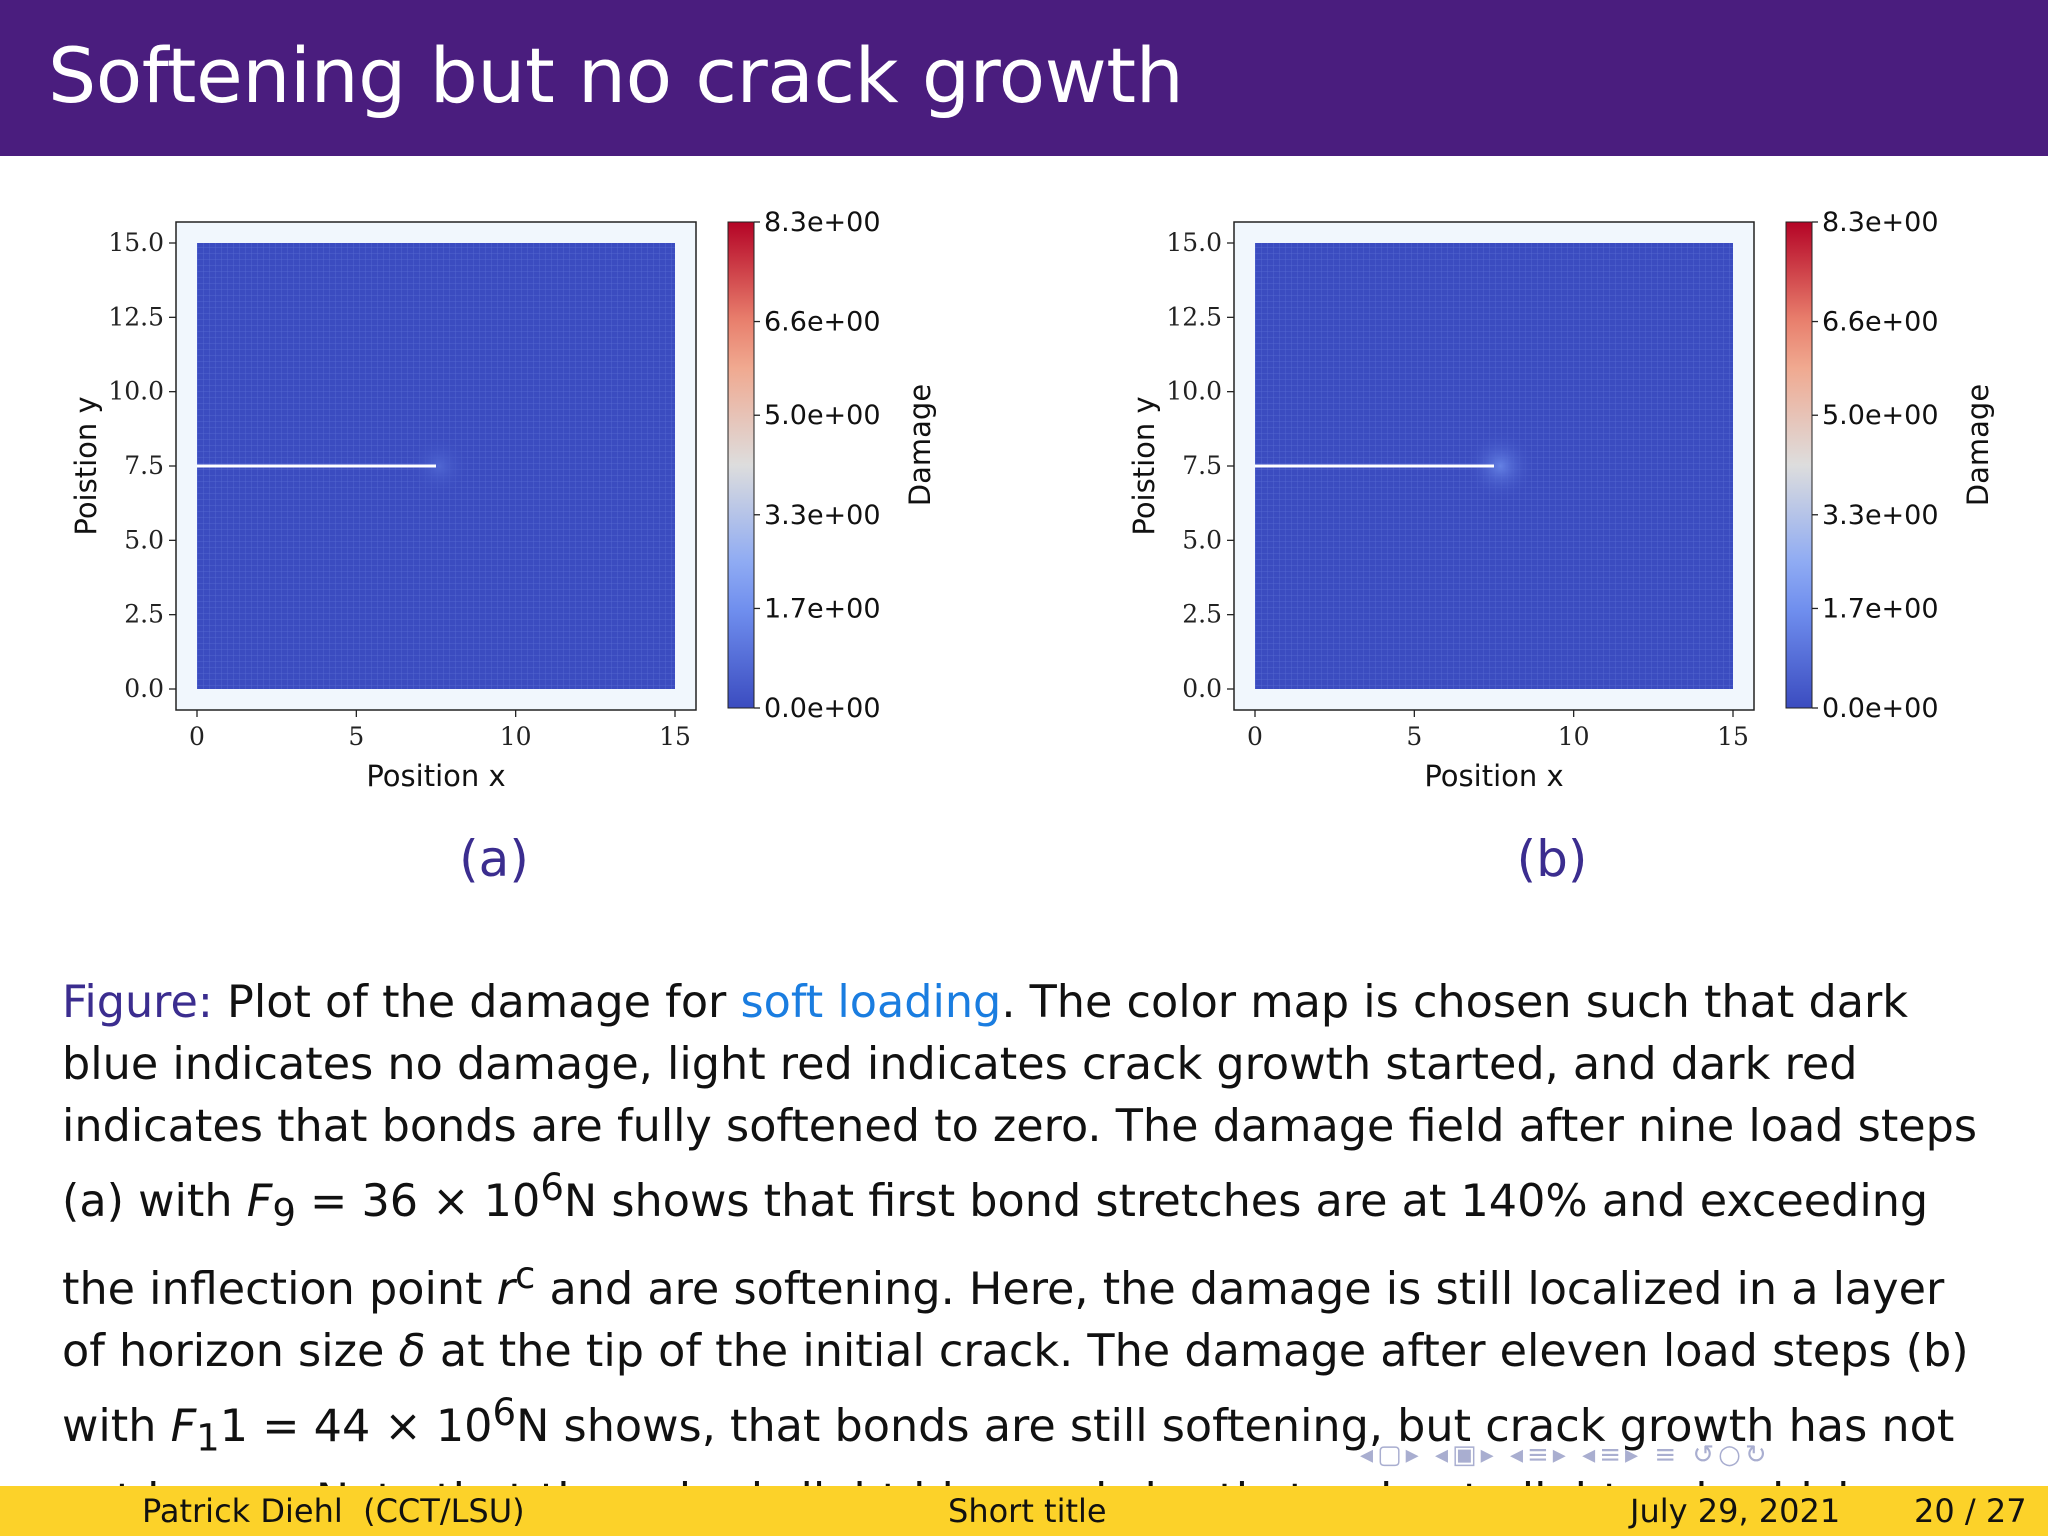 This screenshot has height=1536, width=2048. Describe the element at coordinates (1466, 1455) in the screenshot. I see `nav-subsection-icon: ▣` at that location.